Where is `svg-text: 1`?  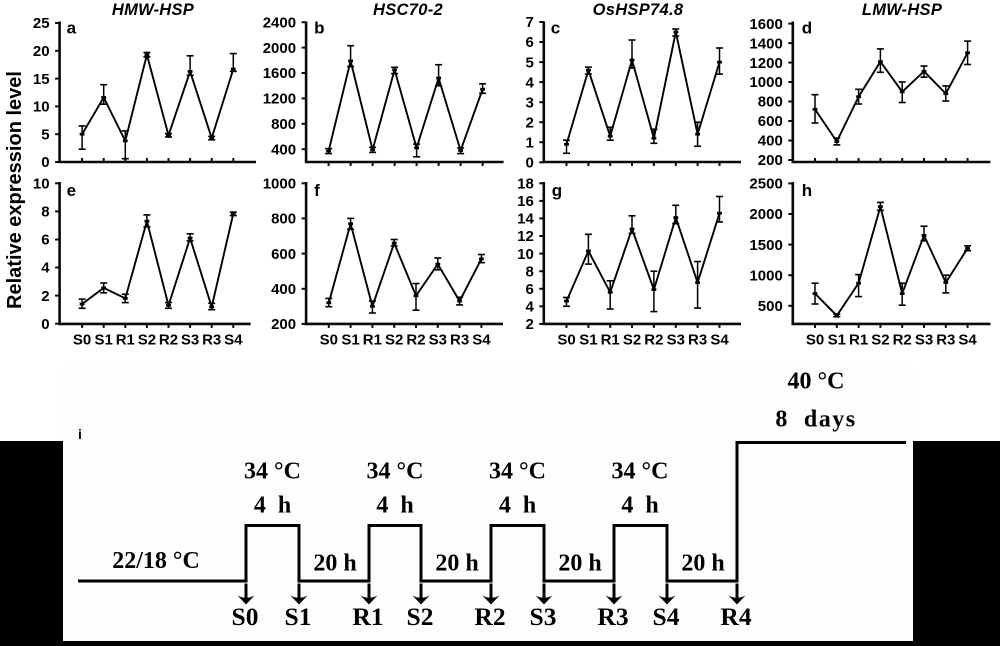 svg-text: 1 is located at coordinates (529, 142).